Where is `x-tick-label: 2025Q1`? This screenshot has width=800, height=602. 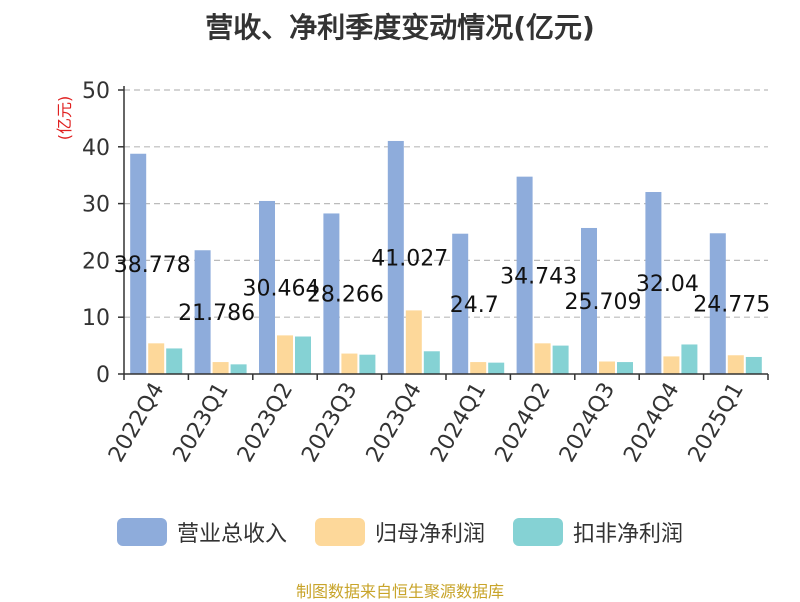
x-tick-label: 2025Q1 is located at coordinates (716, 423).